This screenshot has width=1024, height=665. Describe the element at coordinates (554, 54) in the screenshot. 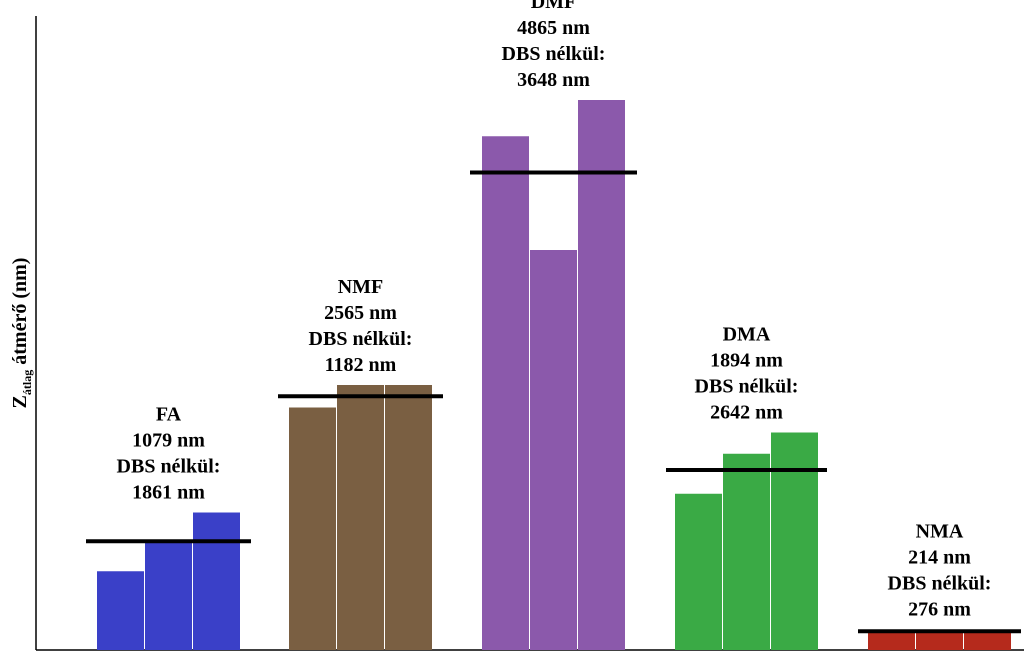

I see `group-dbs-label-dmf: DBS nélkül:` at that location.